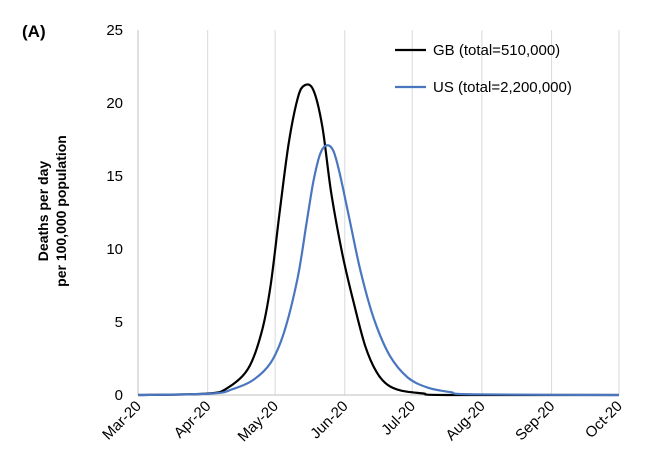  Describe the element at coordinates (114, 213) in the screenshot. I see `y-tick-labels: 0 5 10 15 20 25` at that location.